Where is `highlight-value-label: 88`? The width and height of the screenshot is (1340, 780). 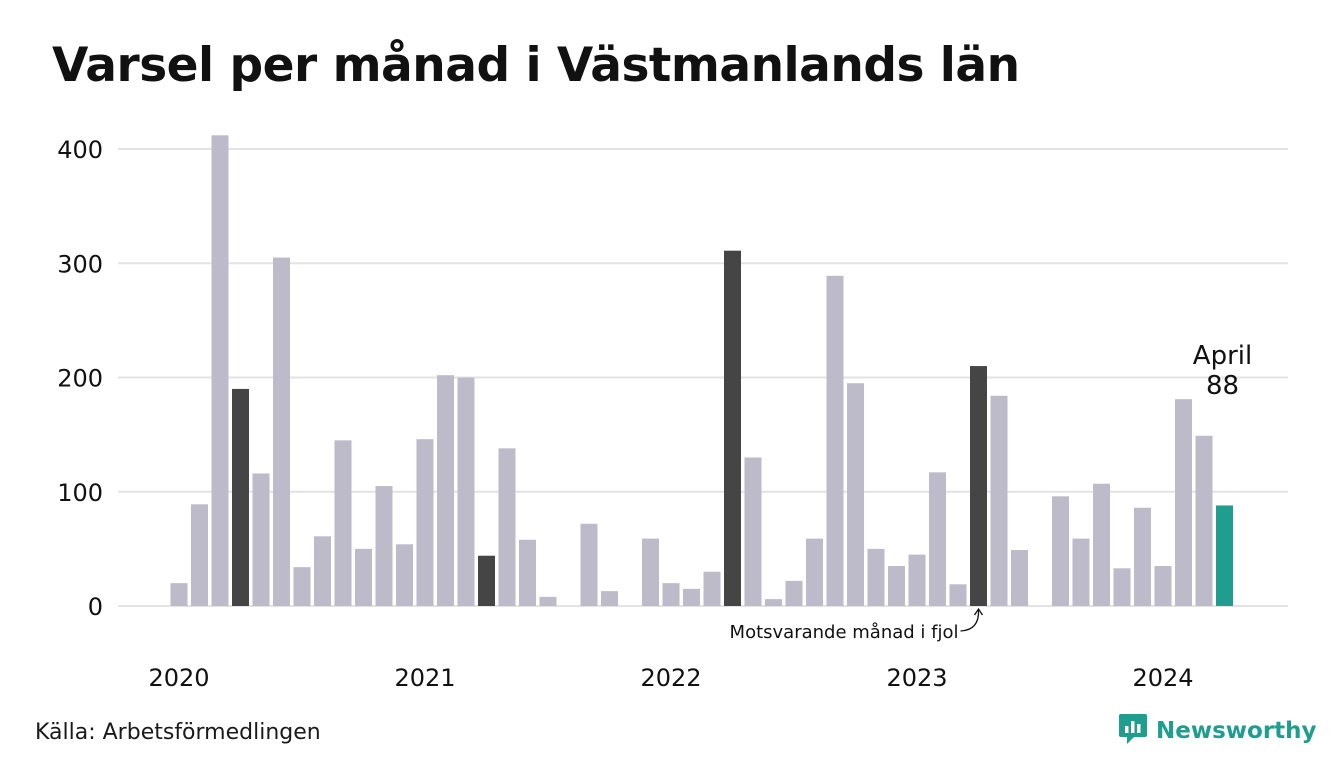 highlight-value-label: 88 is located at coordinates (1222, 386).